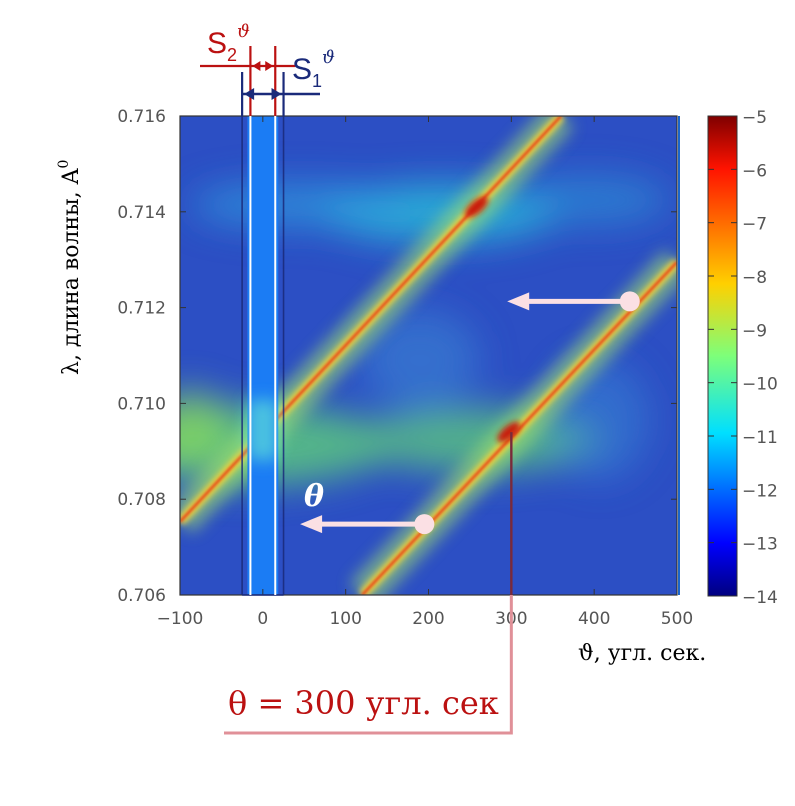 The image size is (795, 806). Describe the element at coordinates (70, 267) in the screenshot. I see `y-axis-label: λ, длина волны, A0` at that location.